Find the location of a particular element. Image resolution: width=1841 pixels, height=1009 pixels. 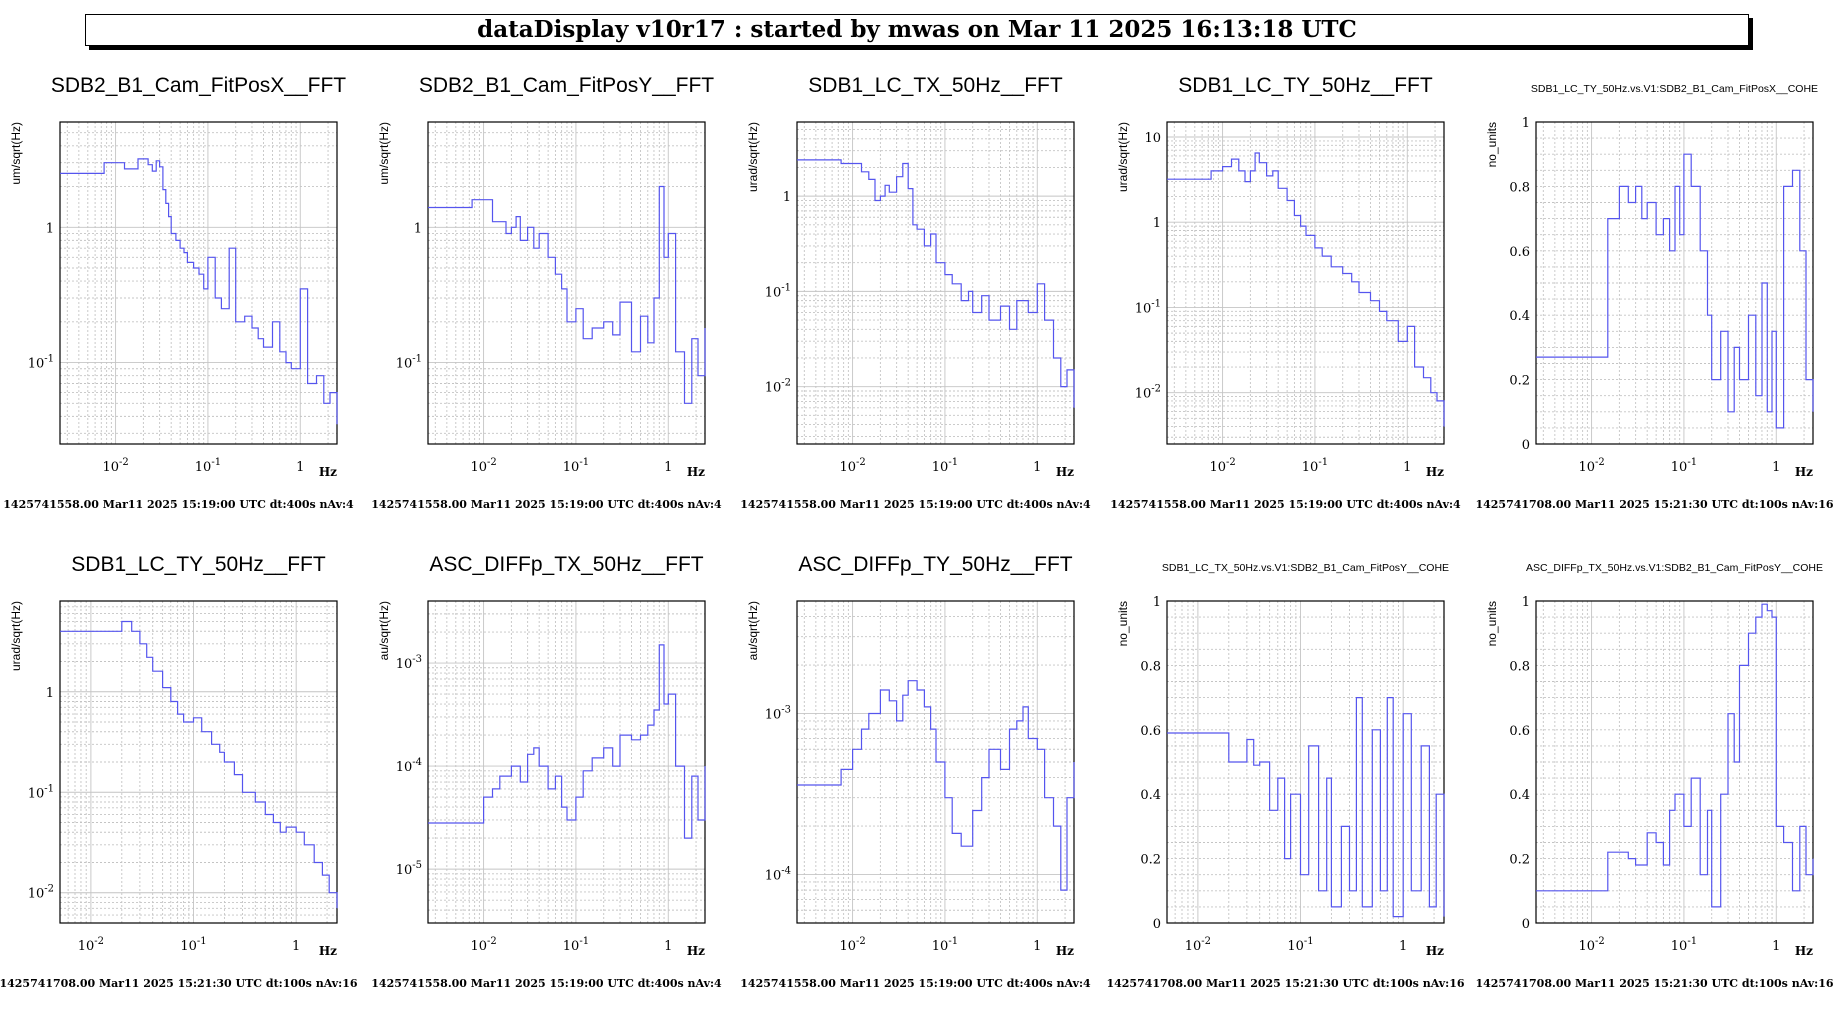

chart-title: SDB2_B1_Cam_FitPosY__FFT is located at coordinates (566, 85).